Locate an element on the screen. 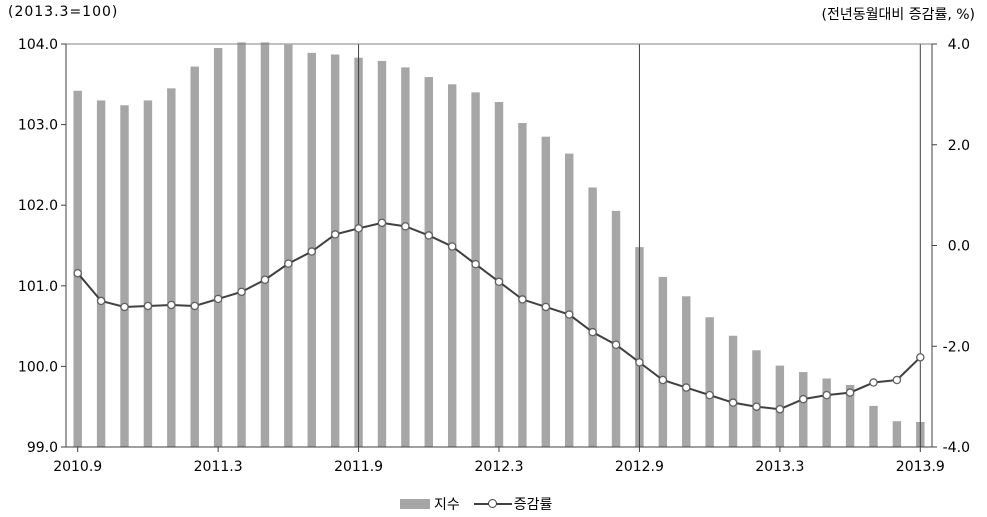  right-tick-label: -2.0 is located at coordinates (956, 347).